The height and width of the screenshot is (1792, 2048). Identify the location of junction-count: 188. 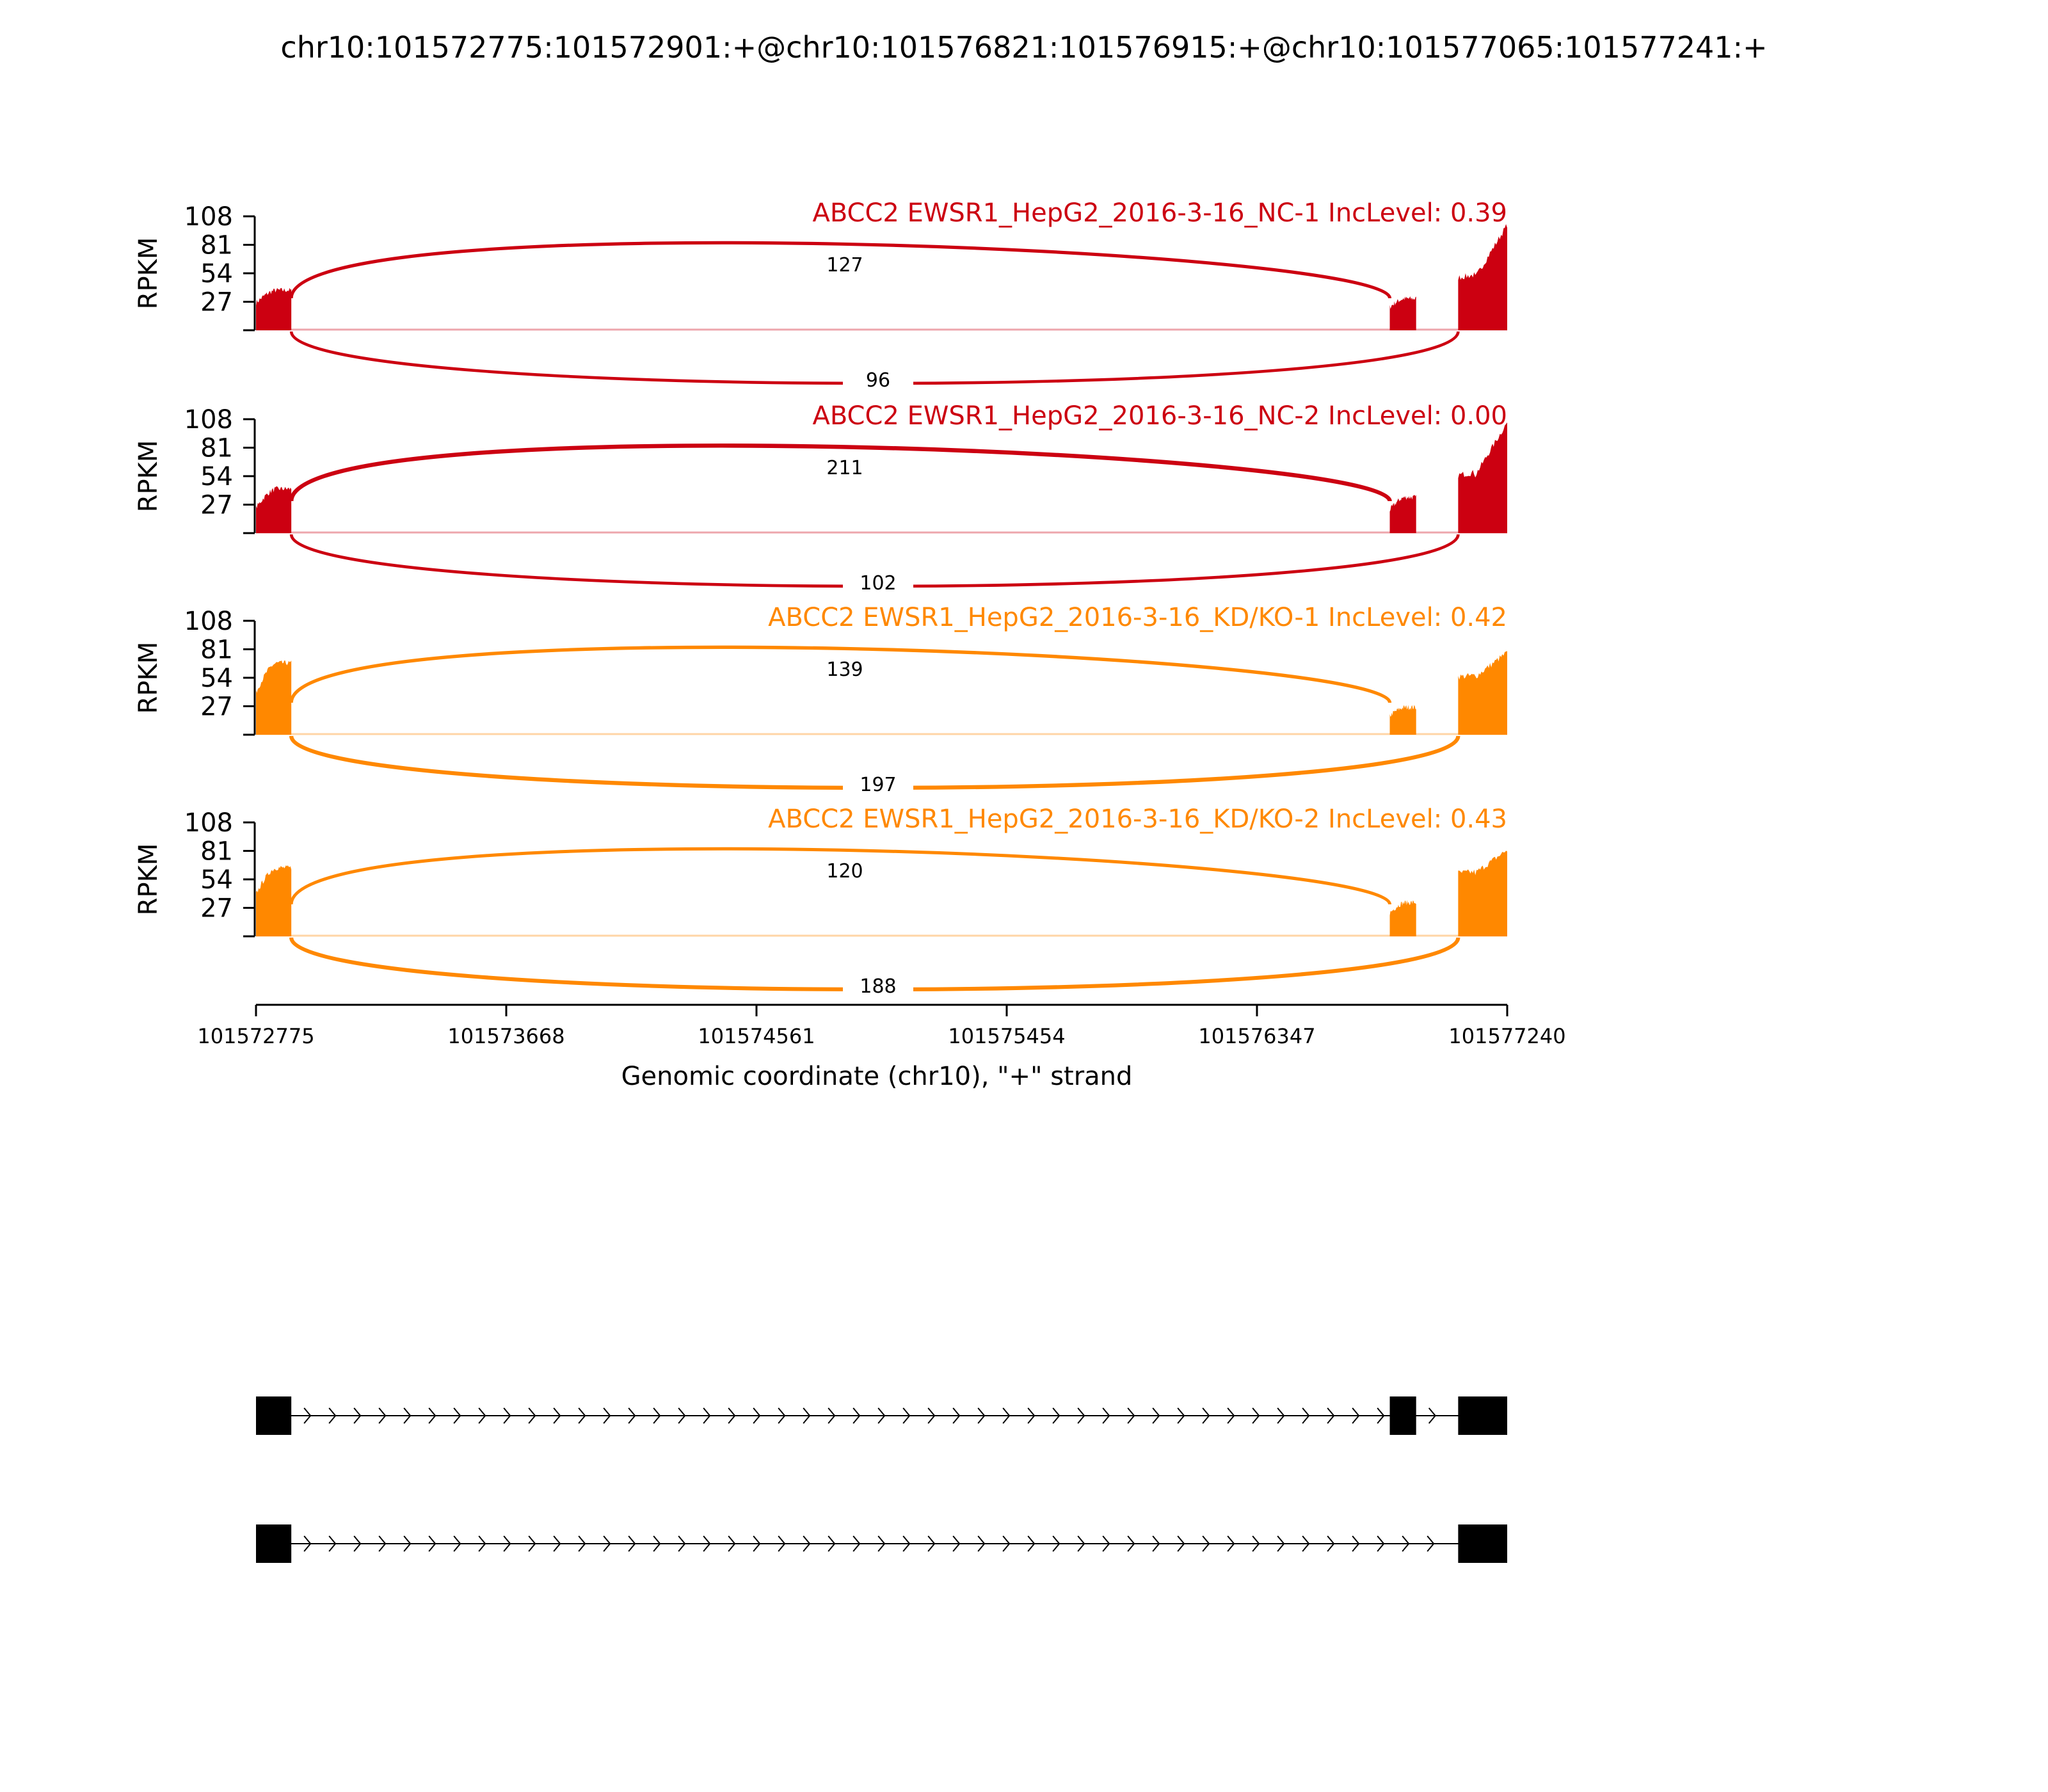
(878, 986).